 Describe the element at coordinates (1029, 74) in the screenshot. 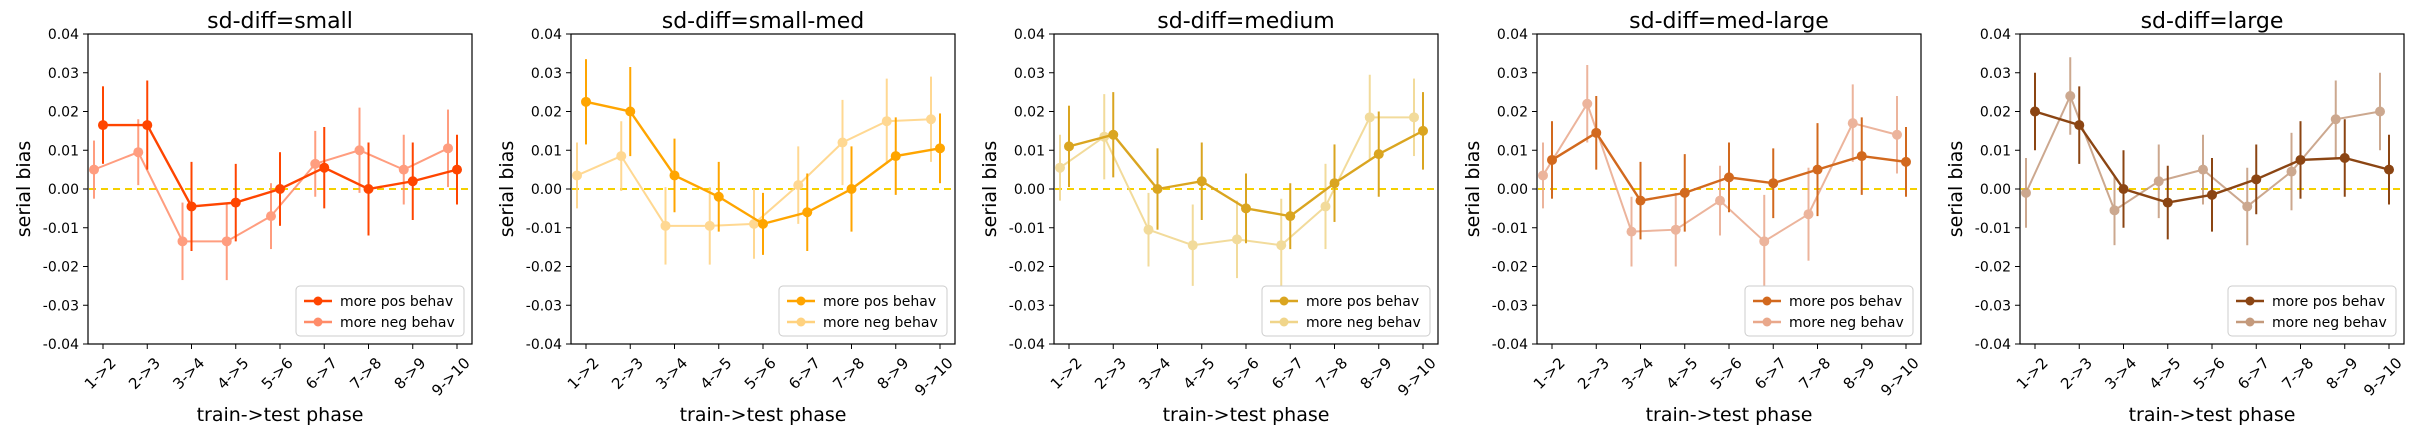

I see `y-tick-label: 0.03` at that location.